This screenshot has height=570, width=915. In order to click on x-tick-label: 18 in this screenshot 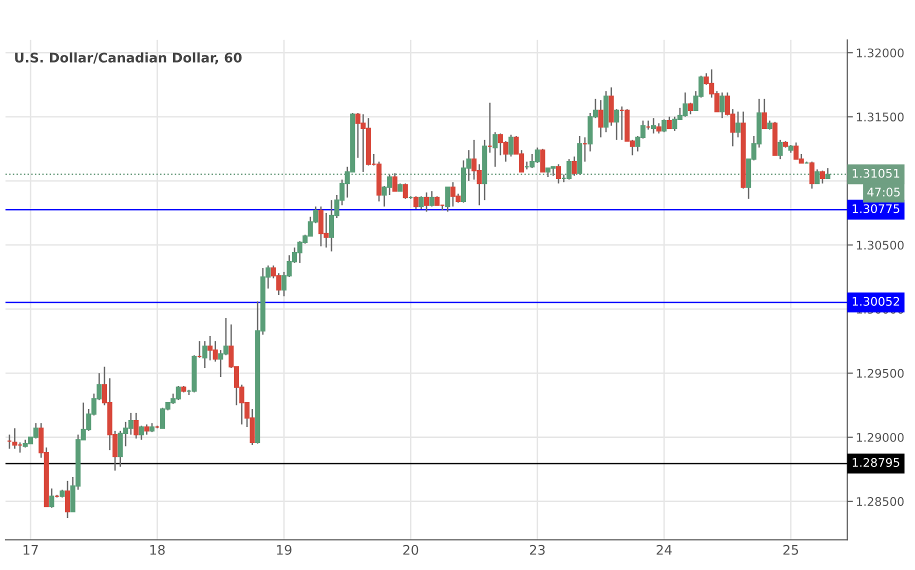, I will do `click(157, 549)`.